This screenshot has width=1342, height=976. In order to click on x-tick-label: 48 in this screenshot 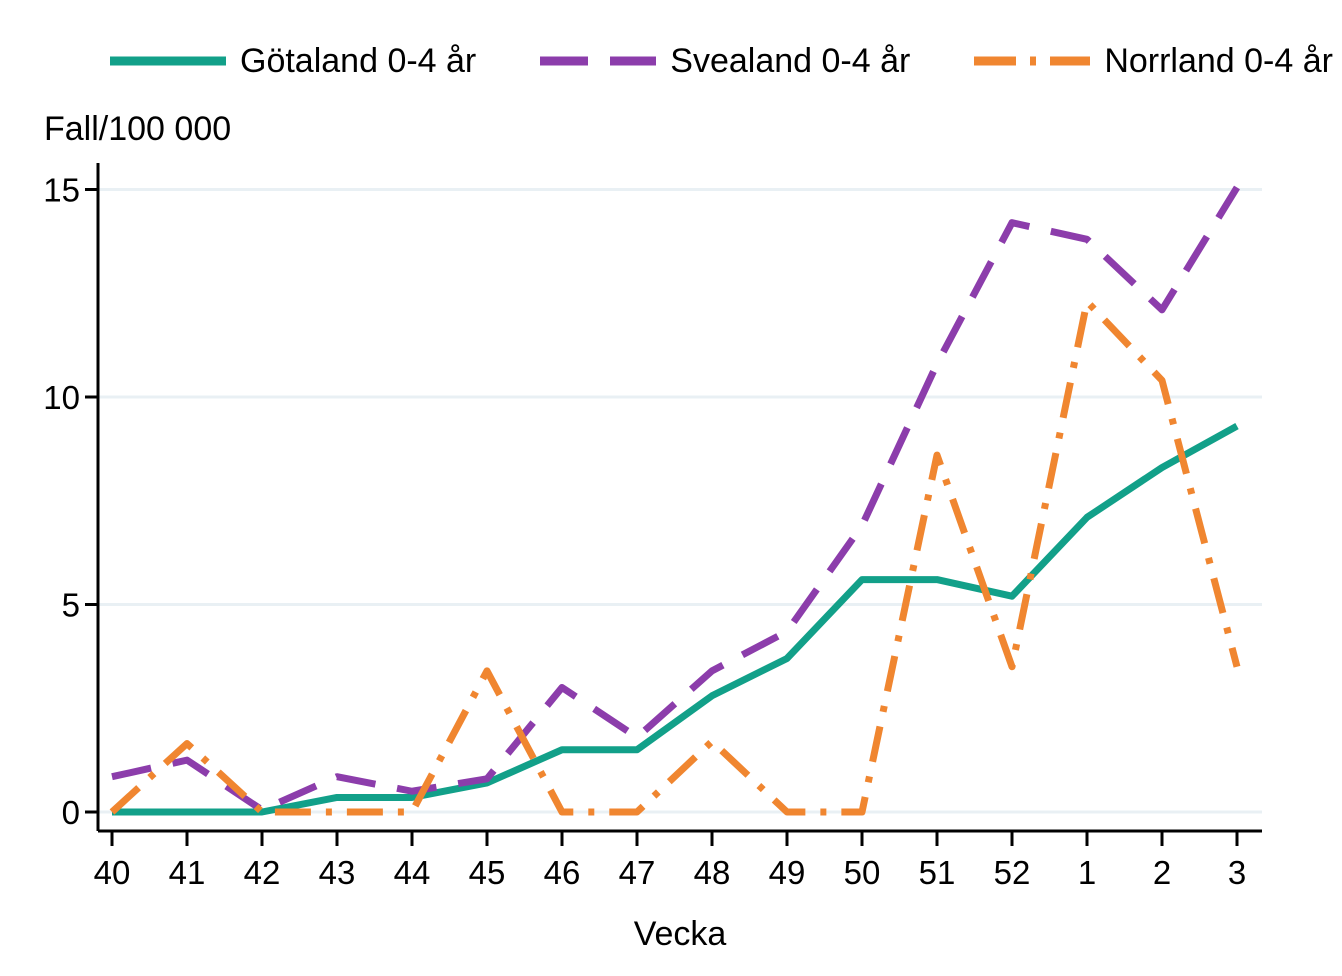, I will do `click(712, 872)`.